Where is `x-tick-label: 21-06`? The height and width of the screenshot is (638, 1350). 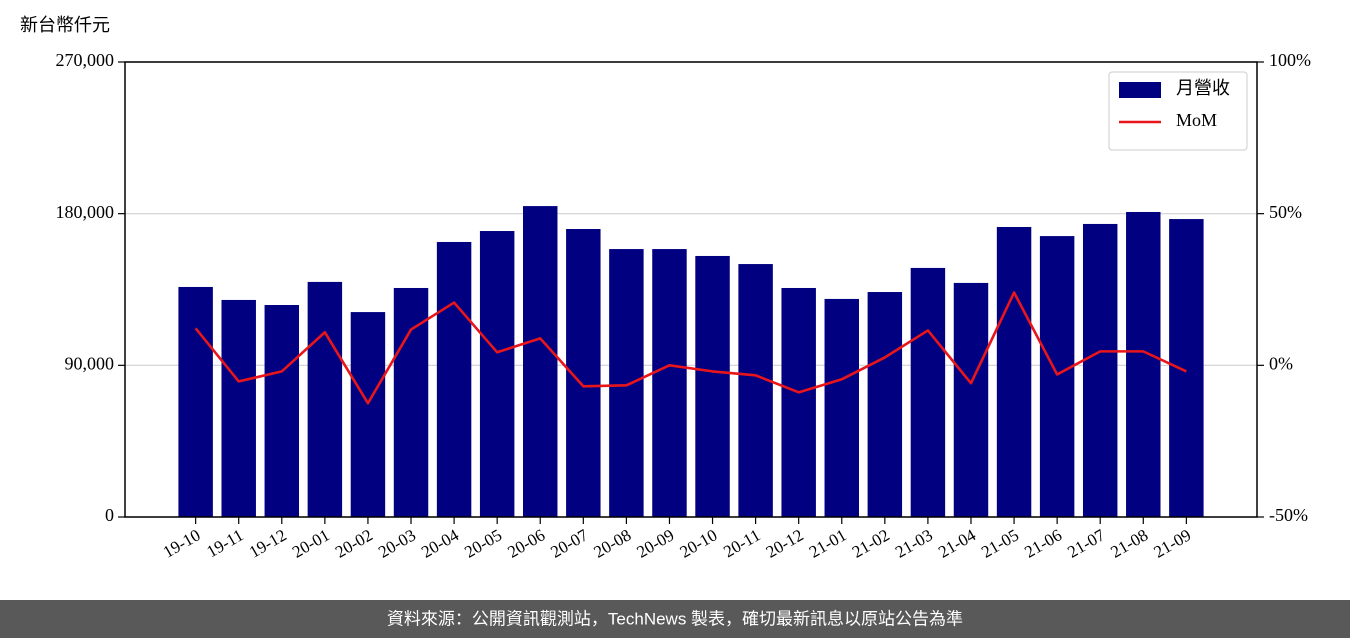
x-tick-label: 21-06 is located at coordinates (1043, 543).